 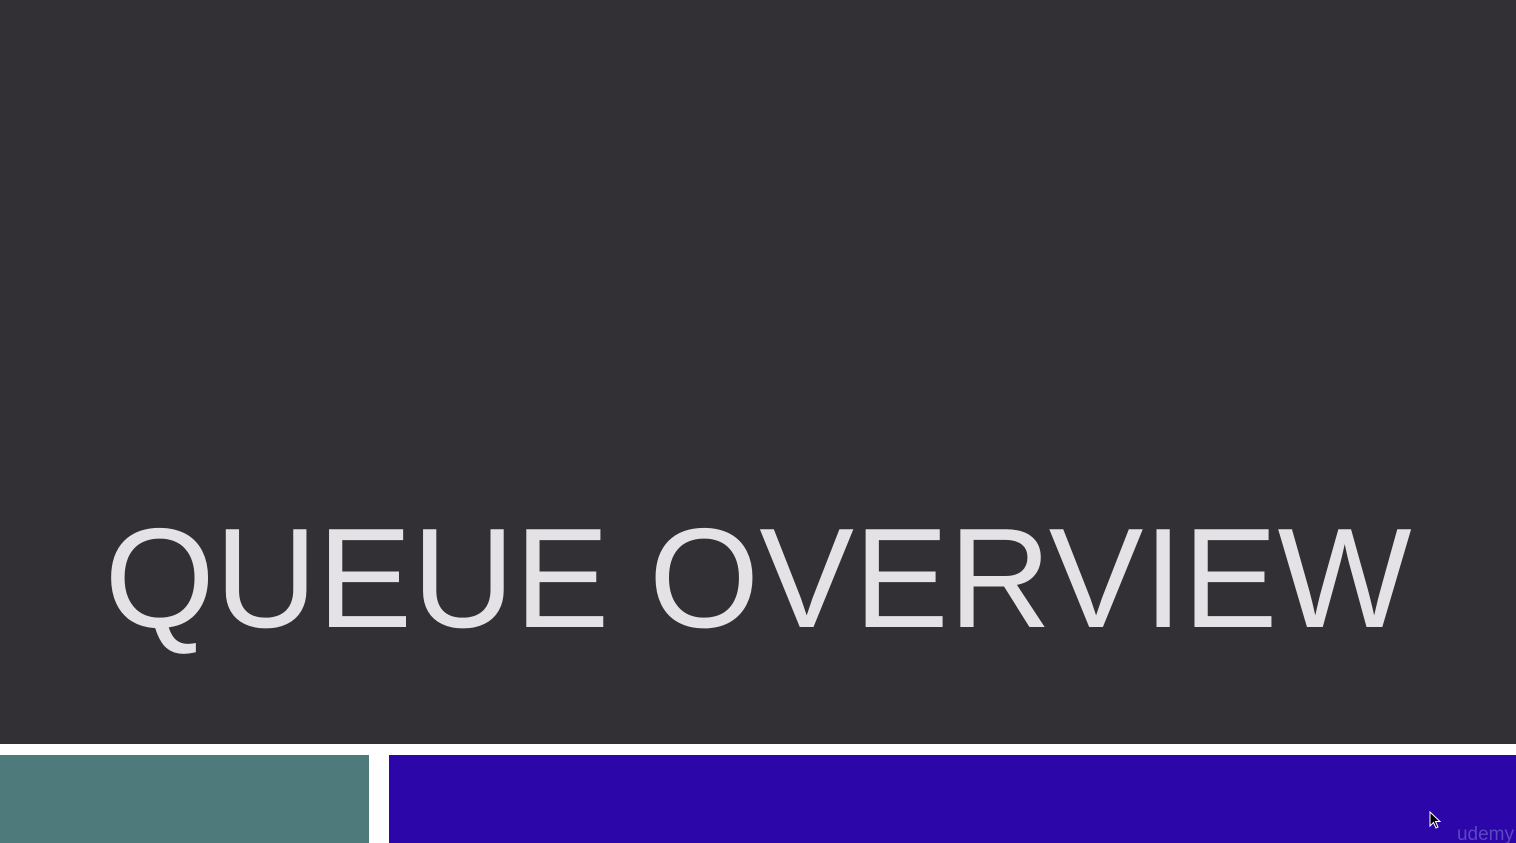 What do you see at coordinates (758, 749) in the screenshot?
I see `slide-divider` at bounding box center [758, 749].